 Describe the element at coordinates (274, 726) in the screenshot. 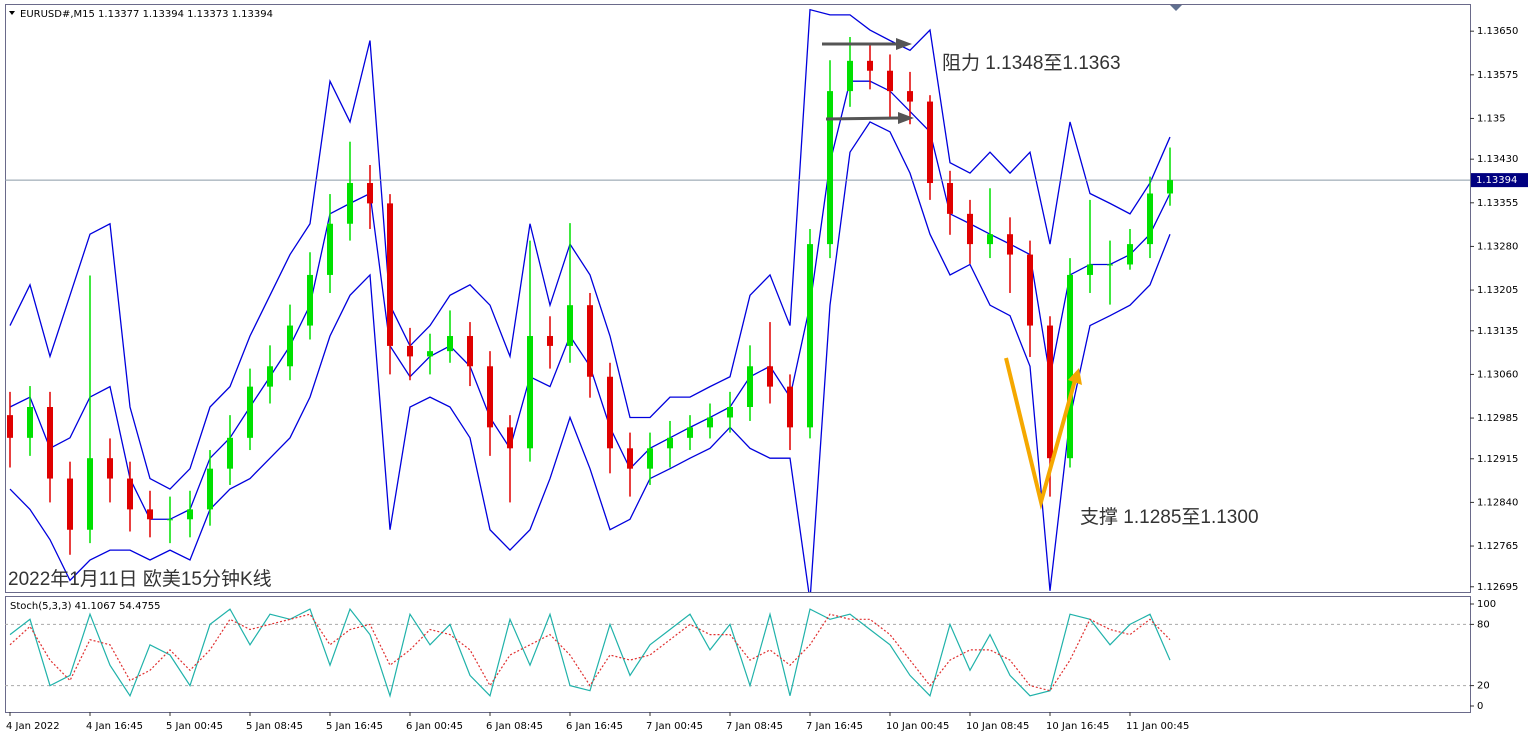

I see `x-tick-label: 5 Jan 08:45` at that location.